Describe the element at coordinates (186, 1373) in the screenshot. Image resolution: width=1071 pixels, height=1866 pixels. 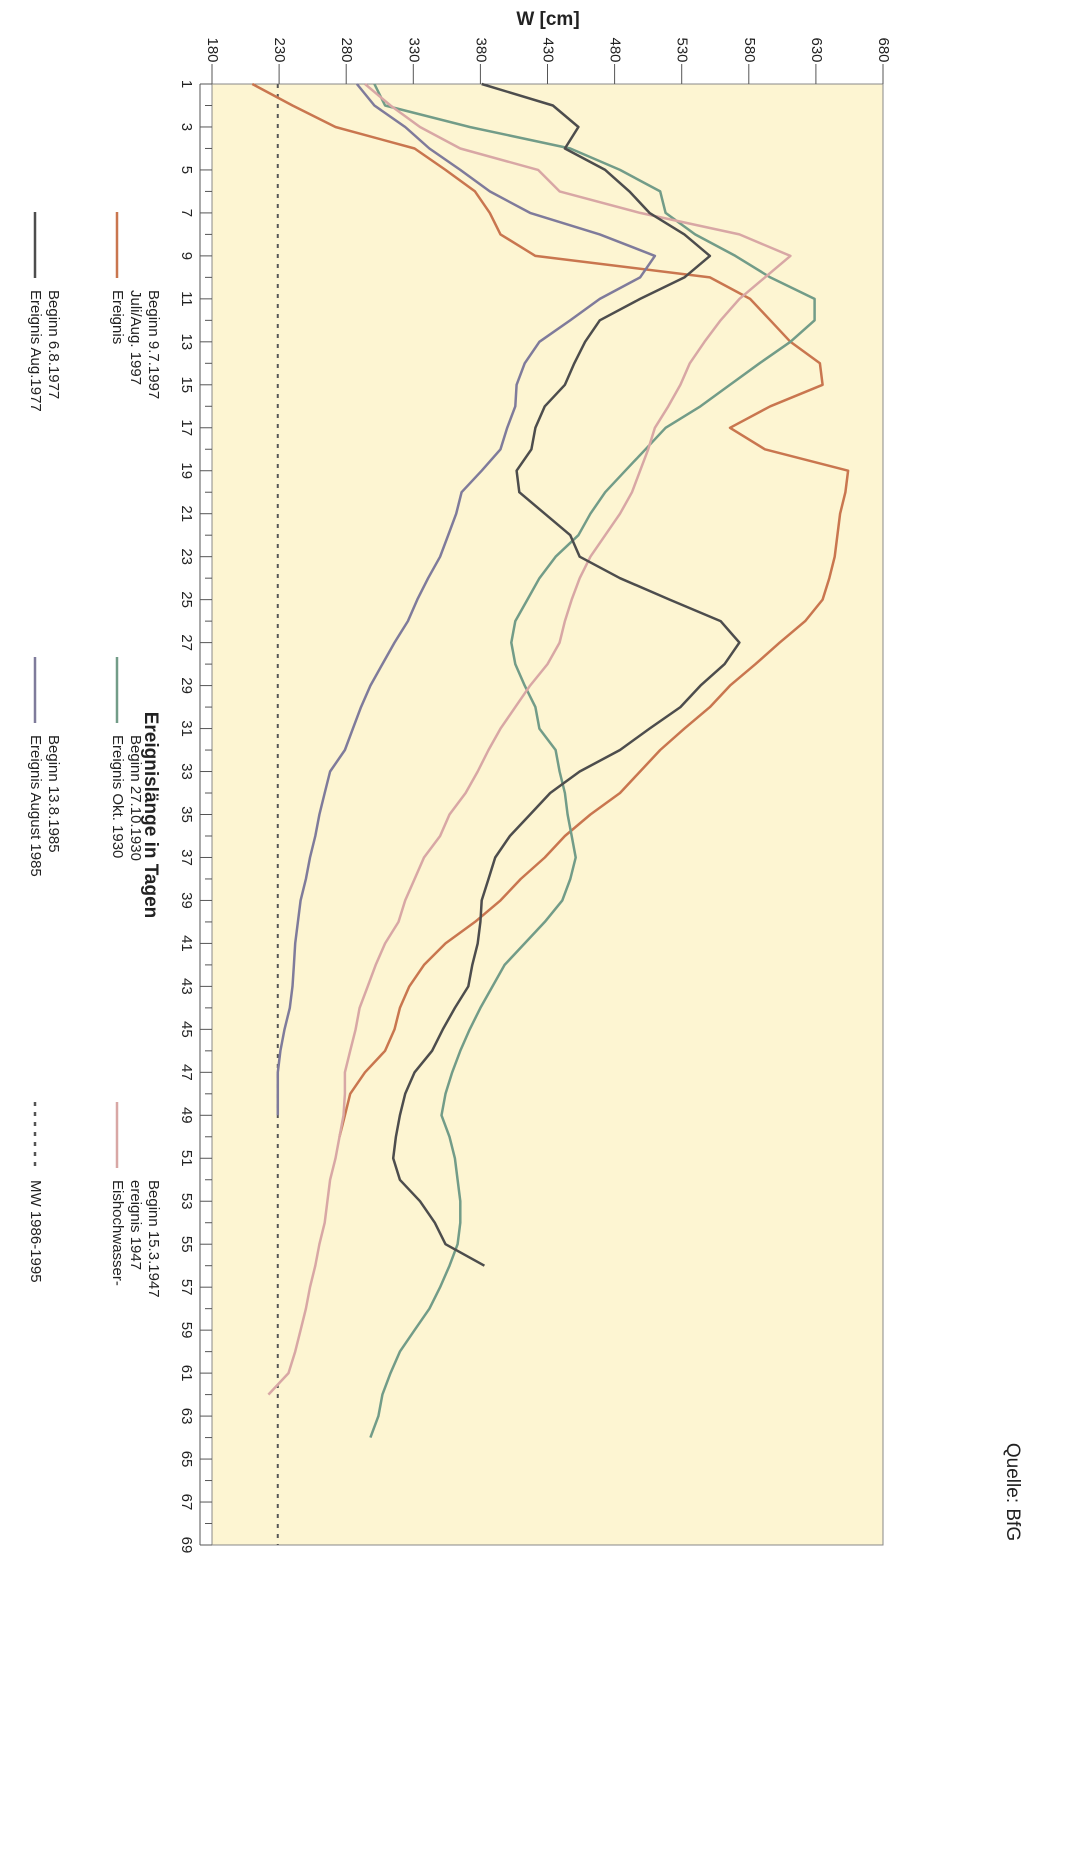
I see `x-tick-label: 61` at that location.